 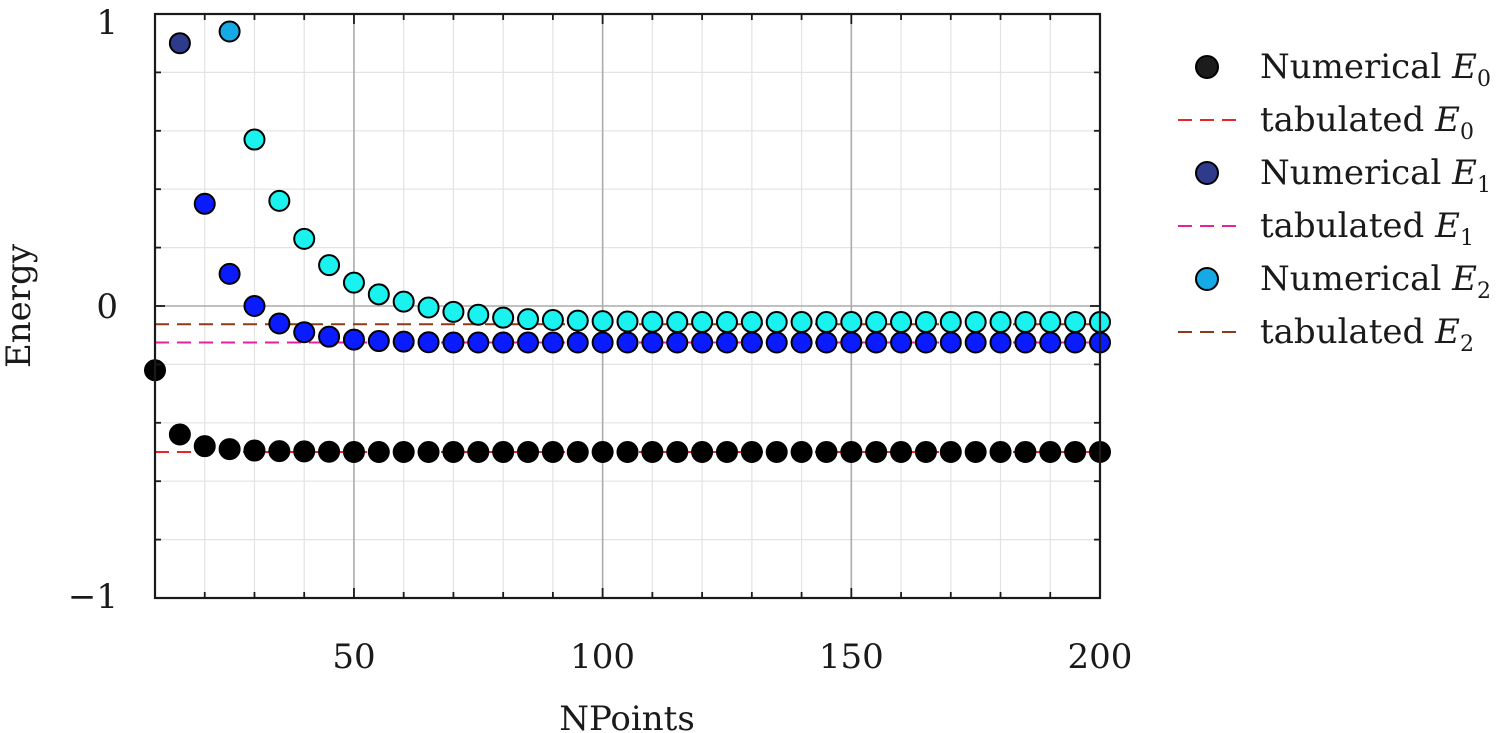 What do you see at coordinates (1100, 657) in the screenshot?
I see `x-tick-label: 200` at bounding box center [1100, 657].